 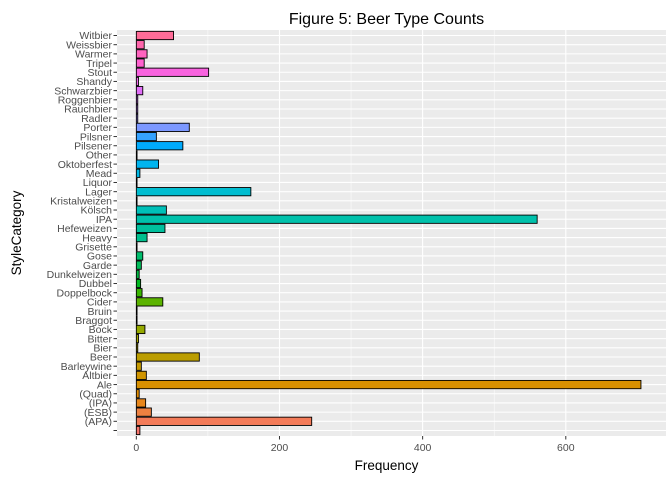 What do you see at coordinates (93, 146) in the screenshot?
I see `y-tick-label: Pilsener` at bounding box center [93, 146].